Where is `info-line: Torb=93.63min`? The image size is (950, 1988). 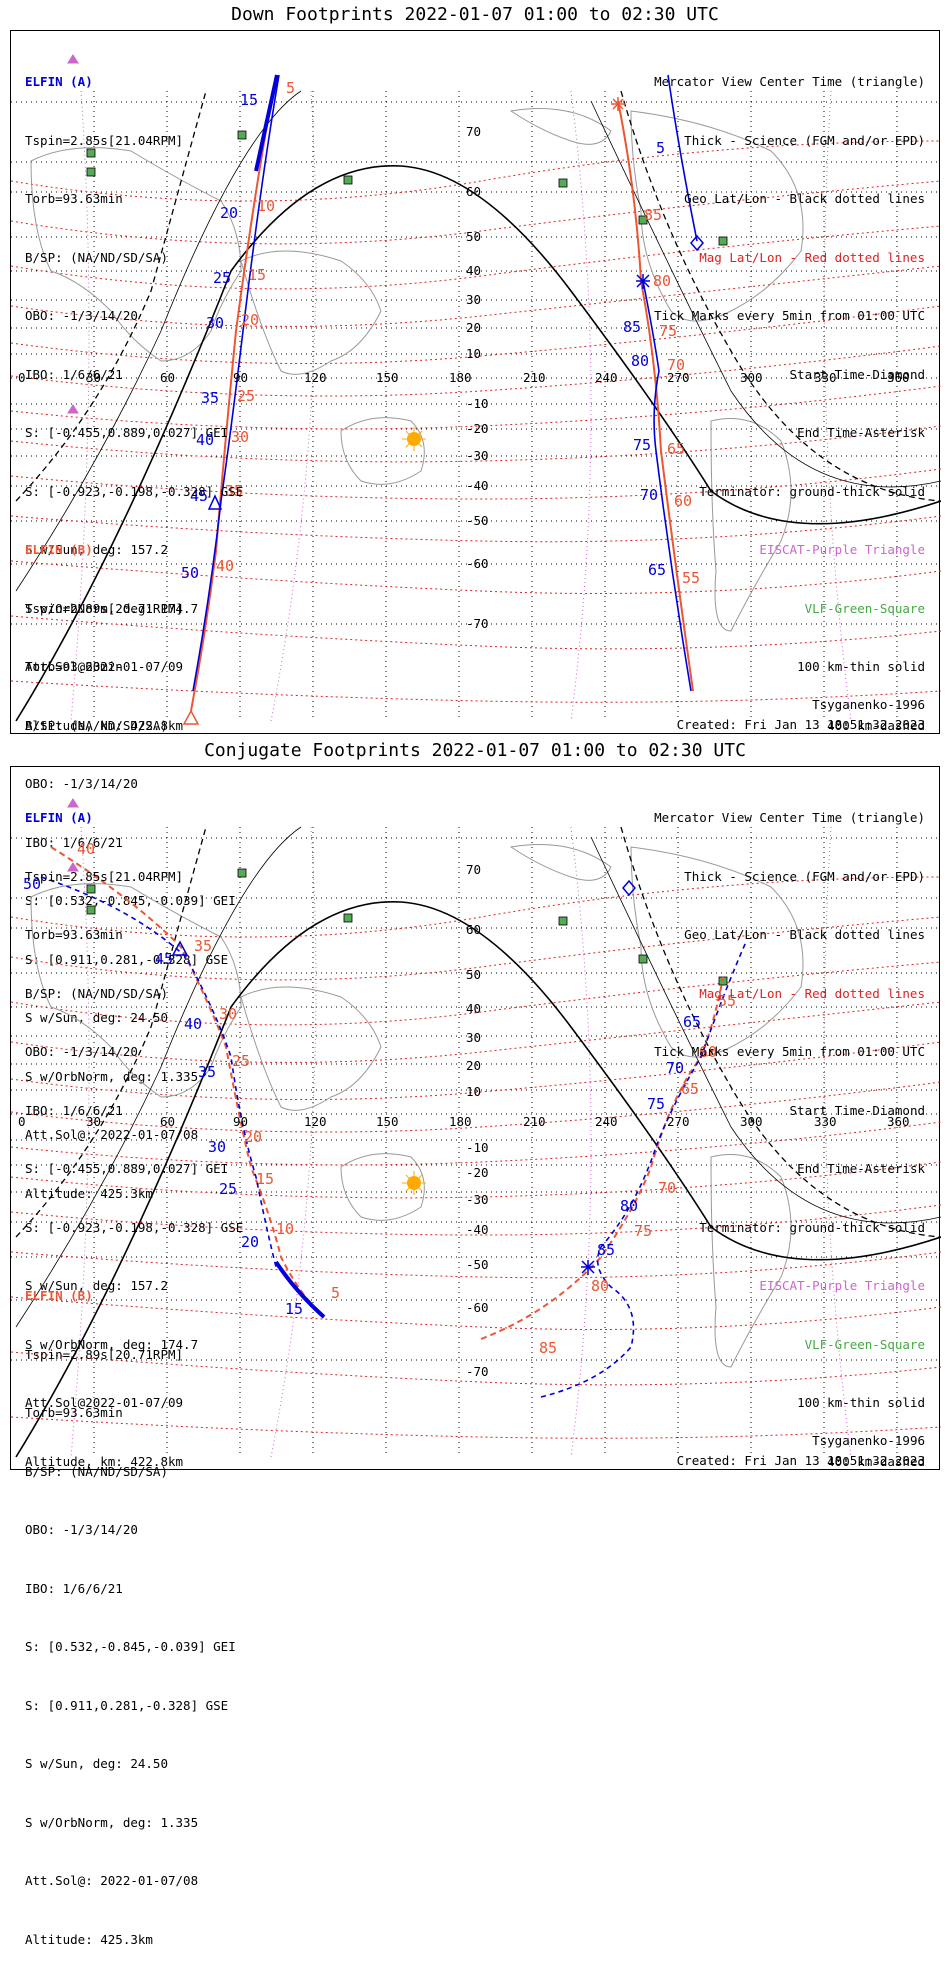 info-line: Torb=93.63min is located at coordinates (74, 934).